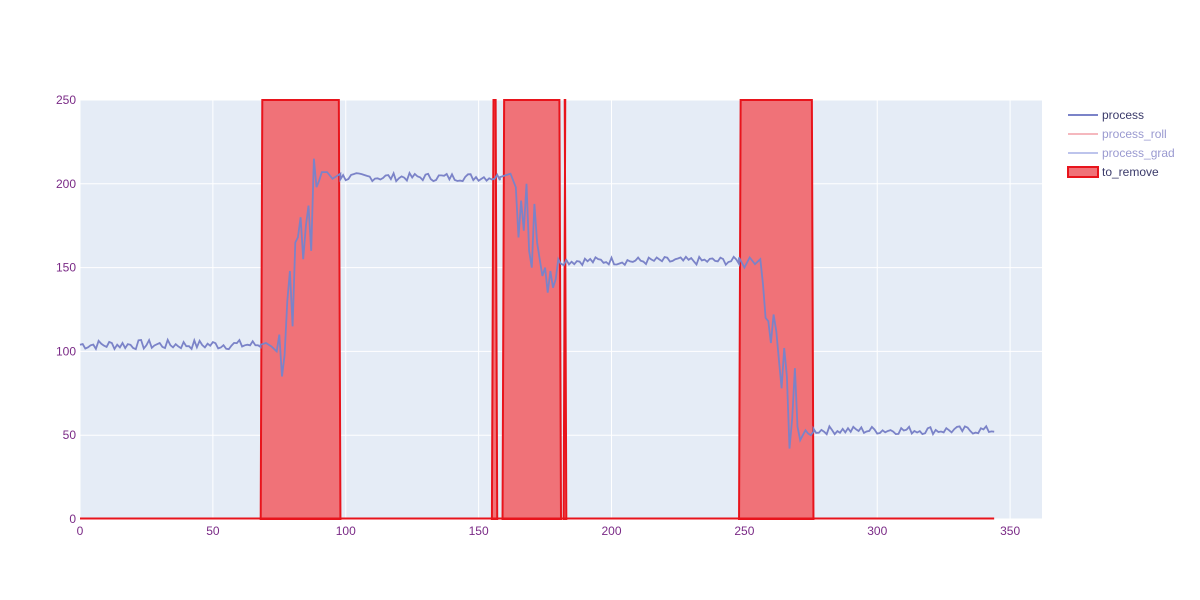 The width and height of the screenshot is (1200, 600). I want to click on x-tick-label: 200, so click(611, 531).